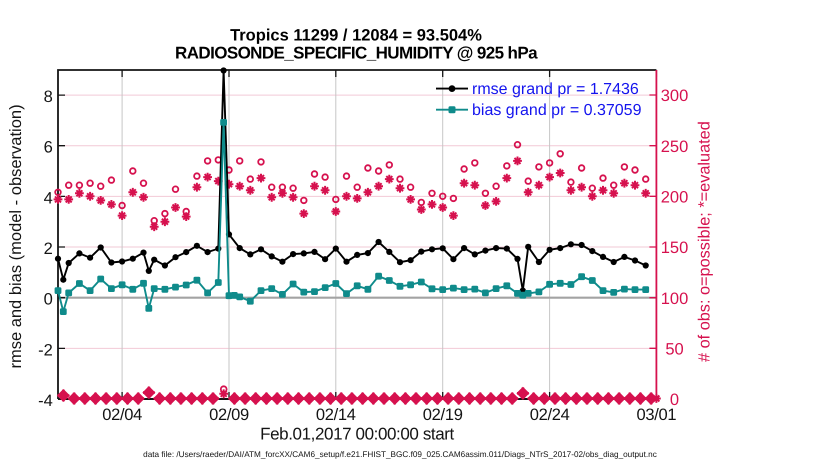 This screenshot has width=830, height=475. What do you see at coordinates (705, 241) in the screenshot?
I see `svg-text:# of obs: o=possible; *=evalua: # of obs: o=possible; *=evaluated` at bounding box center [705, 241].